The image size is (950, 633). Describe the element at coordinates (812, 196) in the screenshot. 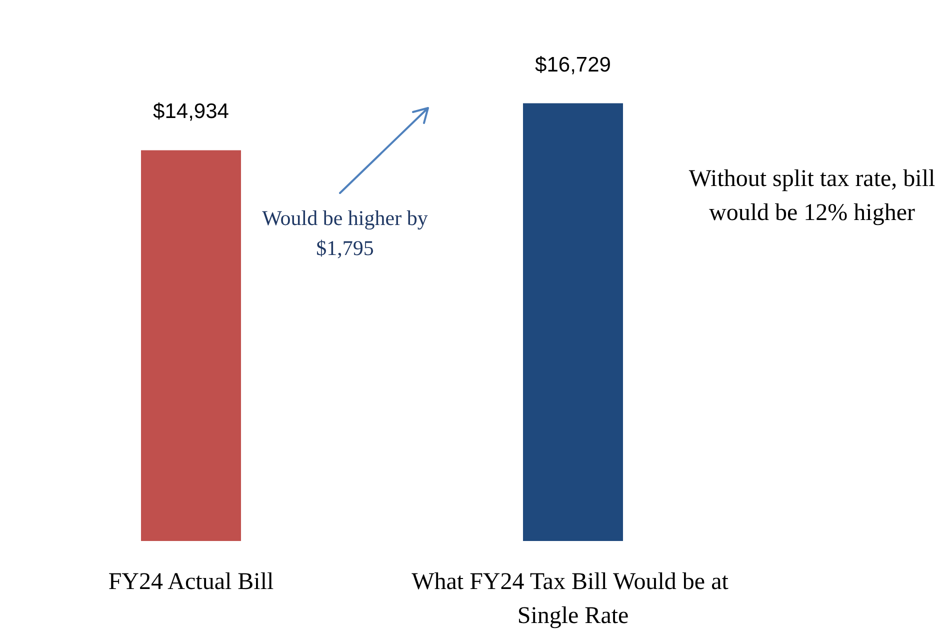

I see `annotation: Without split tax rate, bill would be 12% higher` at that location.